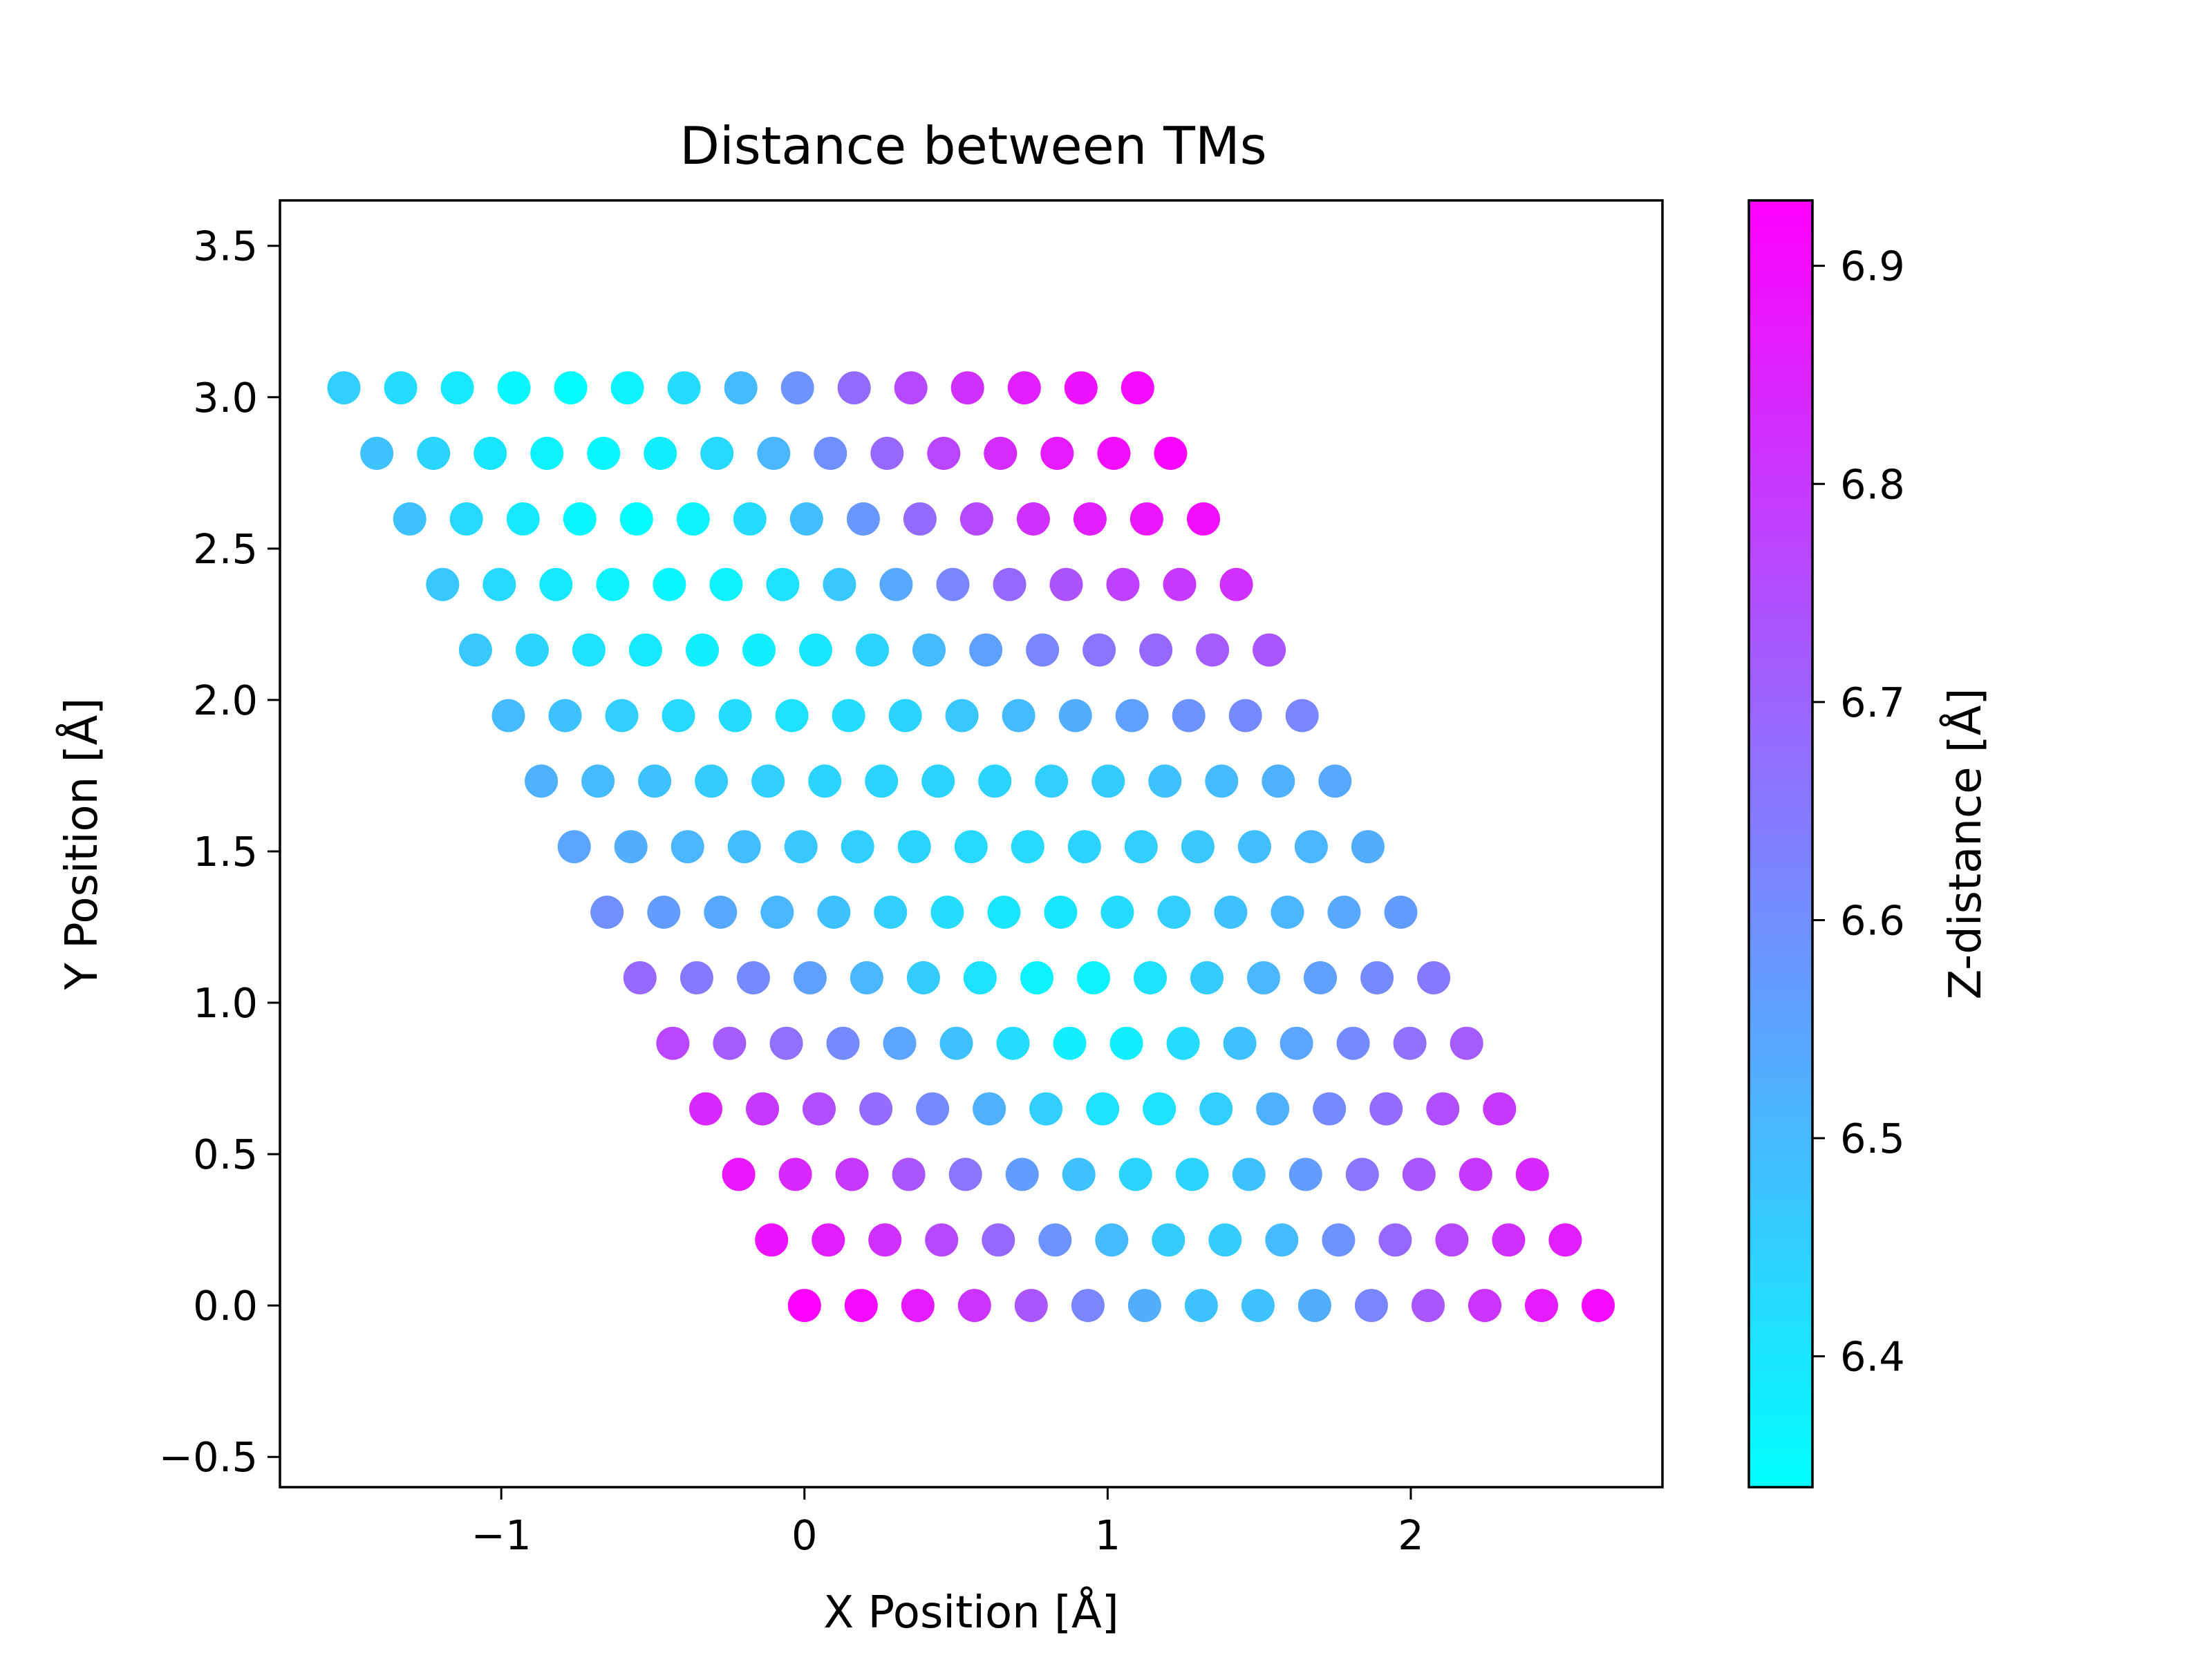 The width and height of the screenshot is (2212, 1662). Describe the element at coordinates (1780, 844) in the screenshot. I see `colorbar-gradient` at that location.